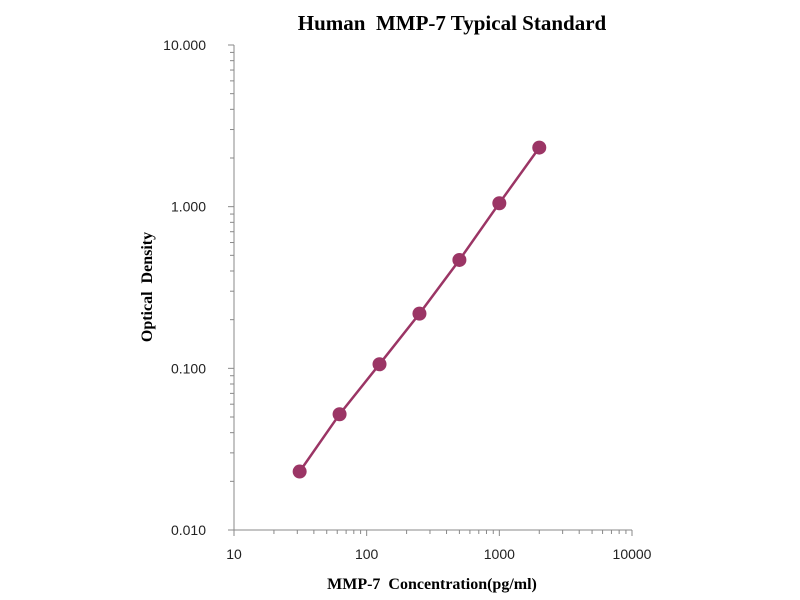 The height and width of the screenshot is (600, 800). I want to click on y-tick-labels: 10.000 1.000 0.100 0.010, so click(184, 287).